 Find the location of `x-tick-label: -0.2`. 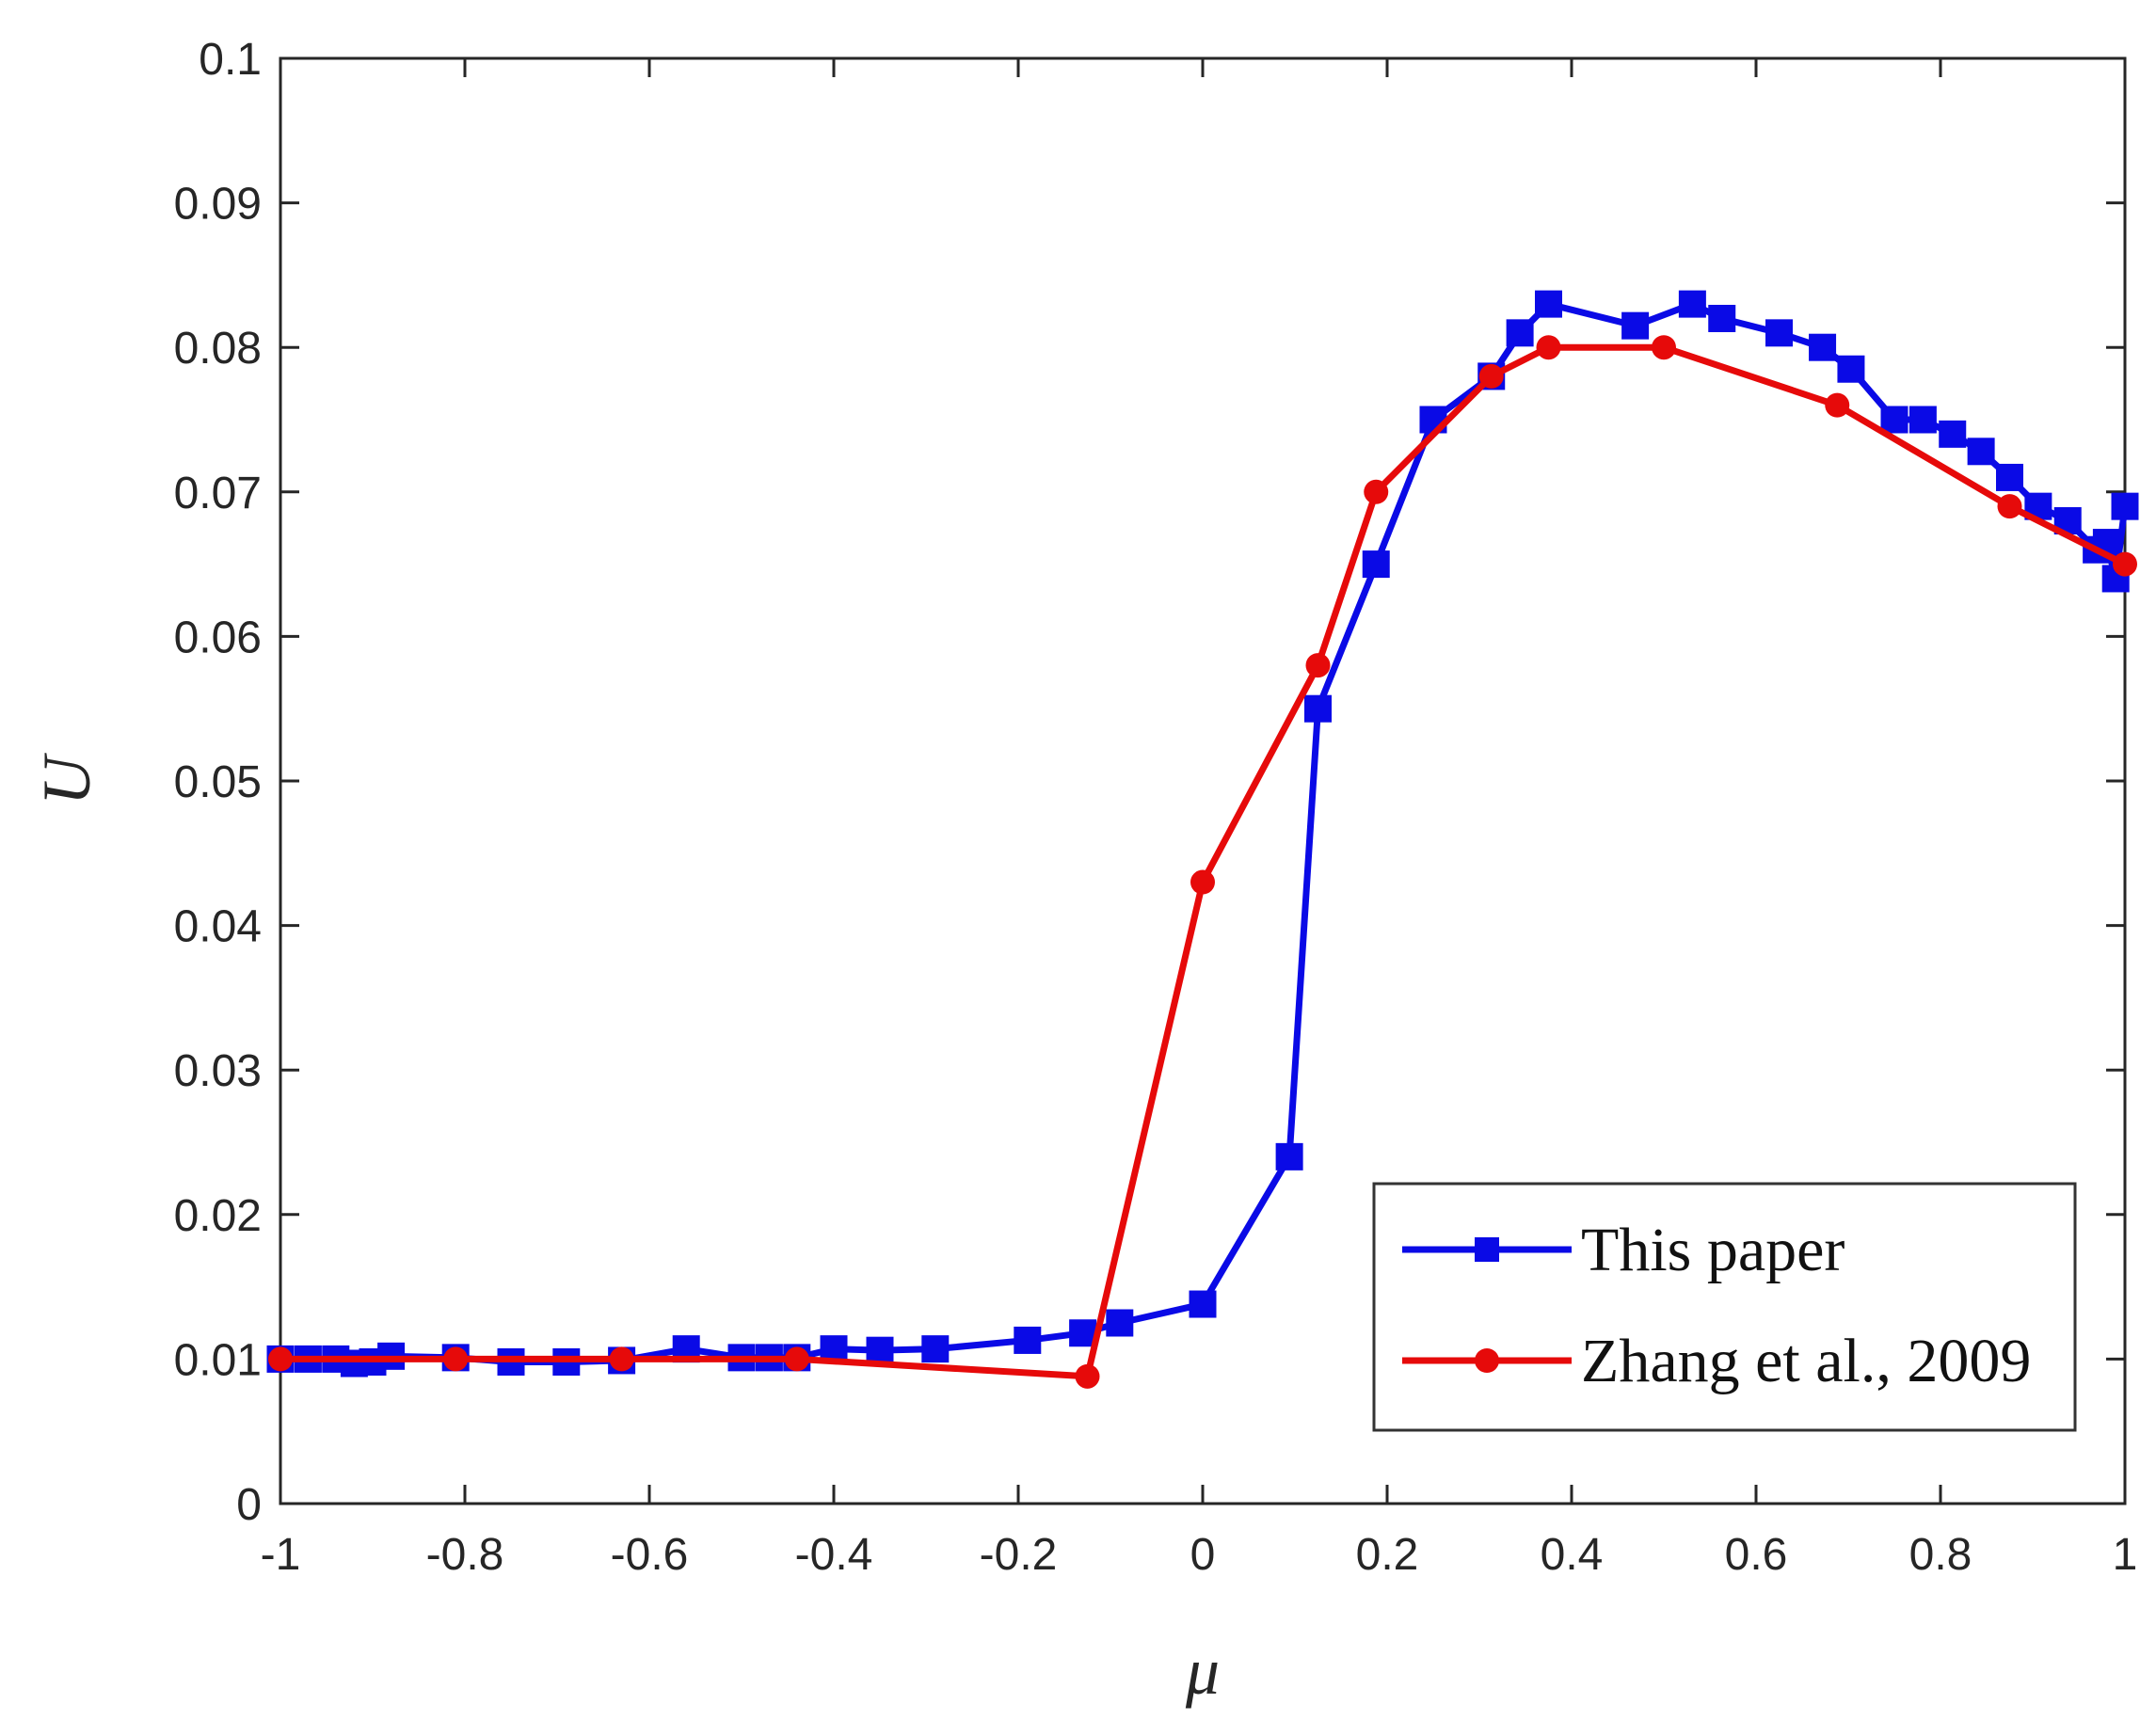

x-tick-label: -0.2 is located at coordinates (1019, 1555).